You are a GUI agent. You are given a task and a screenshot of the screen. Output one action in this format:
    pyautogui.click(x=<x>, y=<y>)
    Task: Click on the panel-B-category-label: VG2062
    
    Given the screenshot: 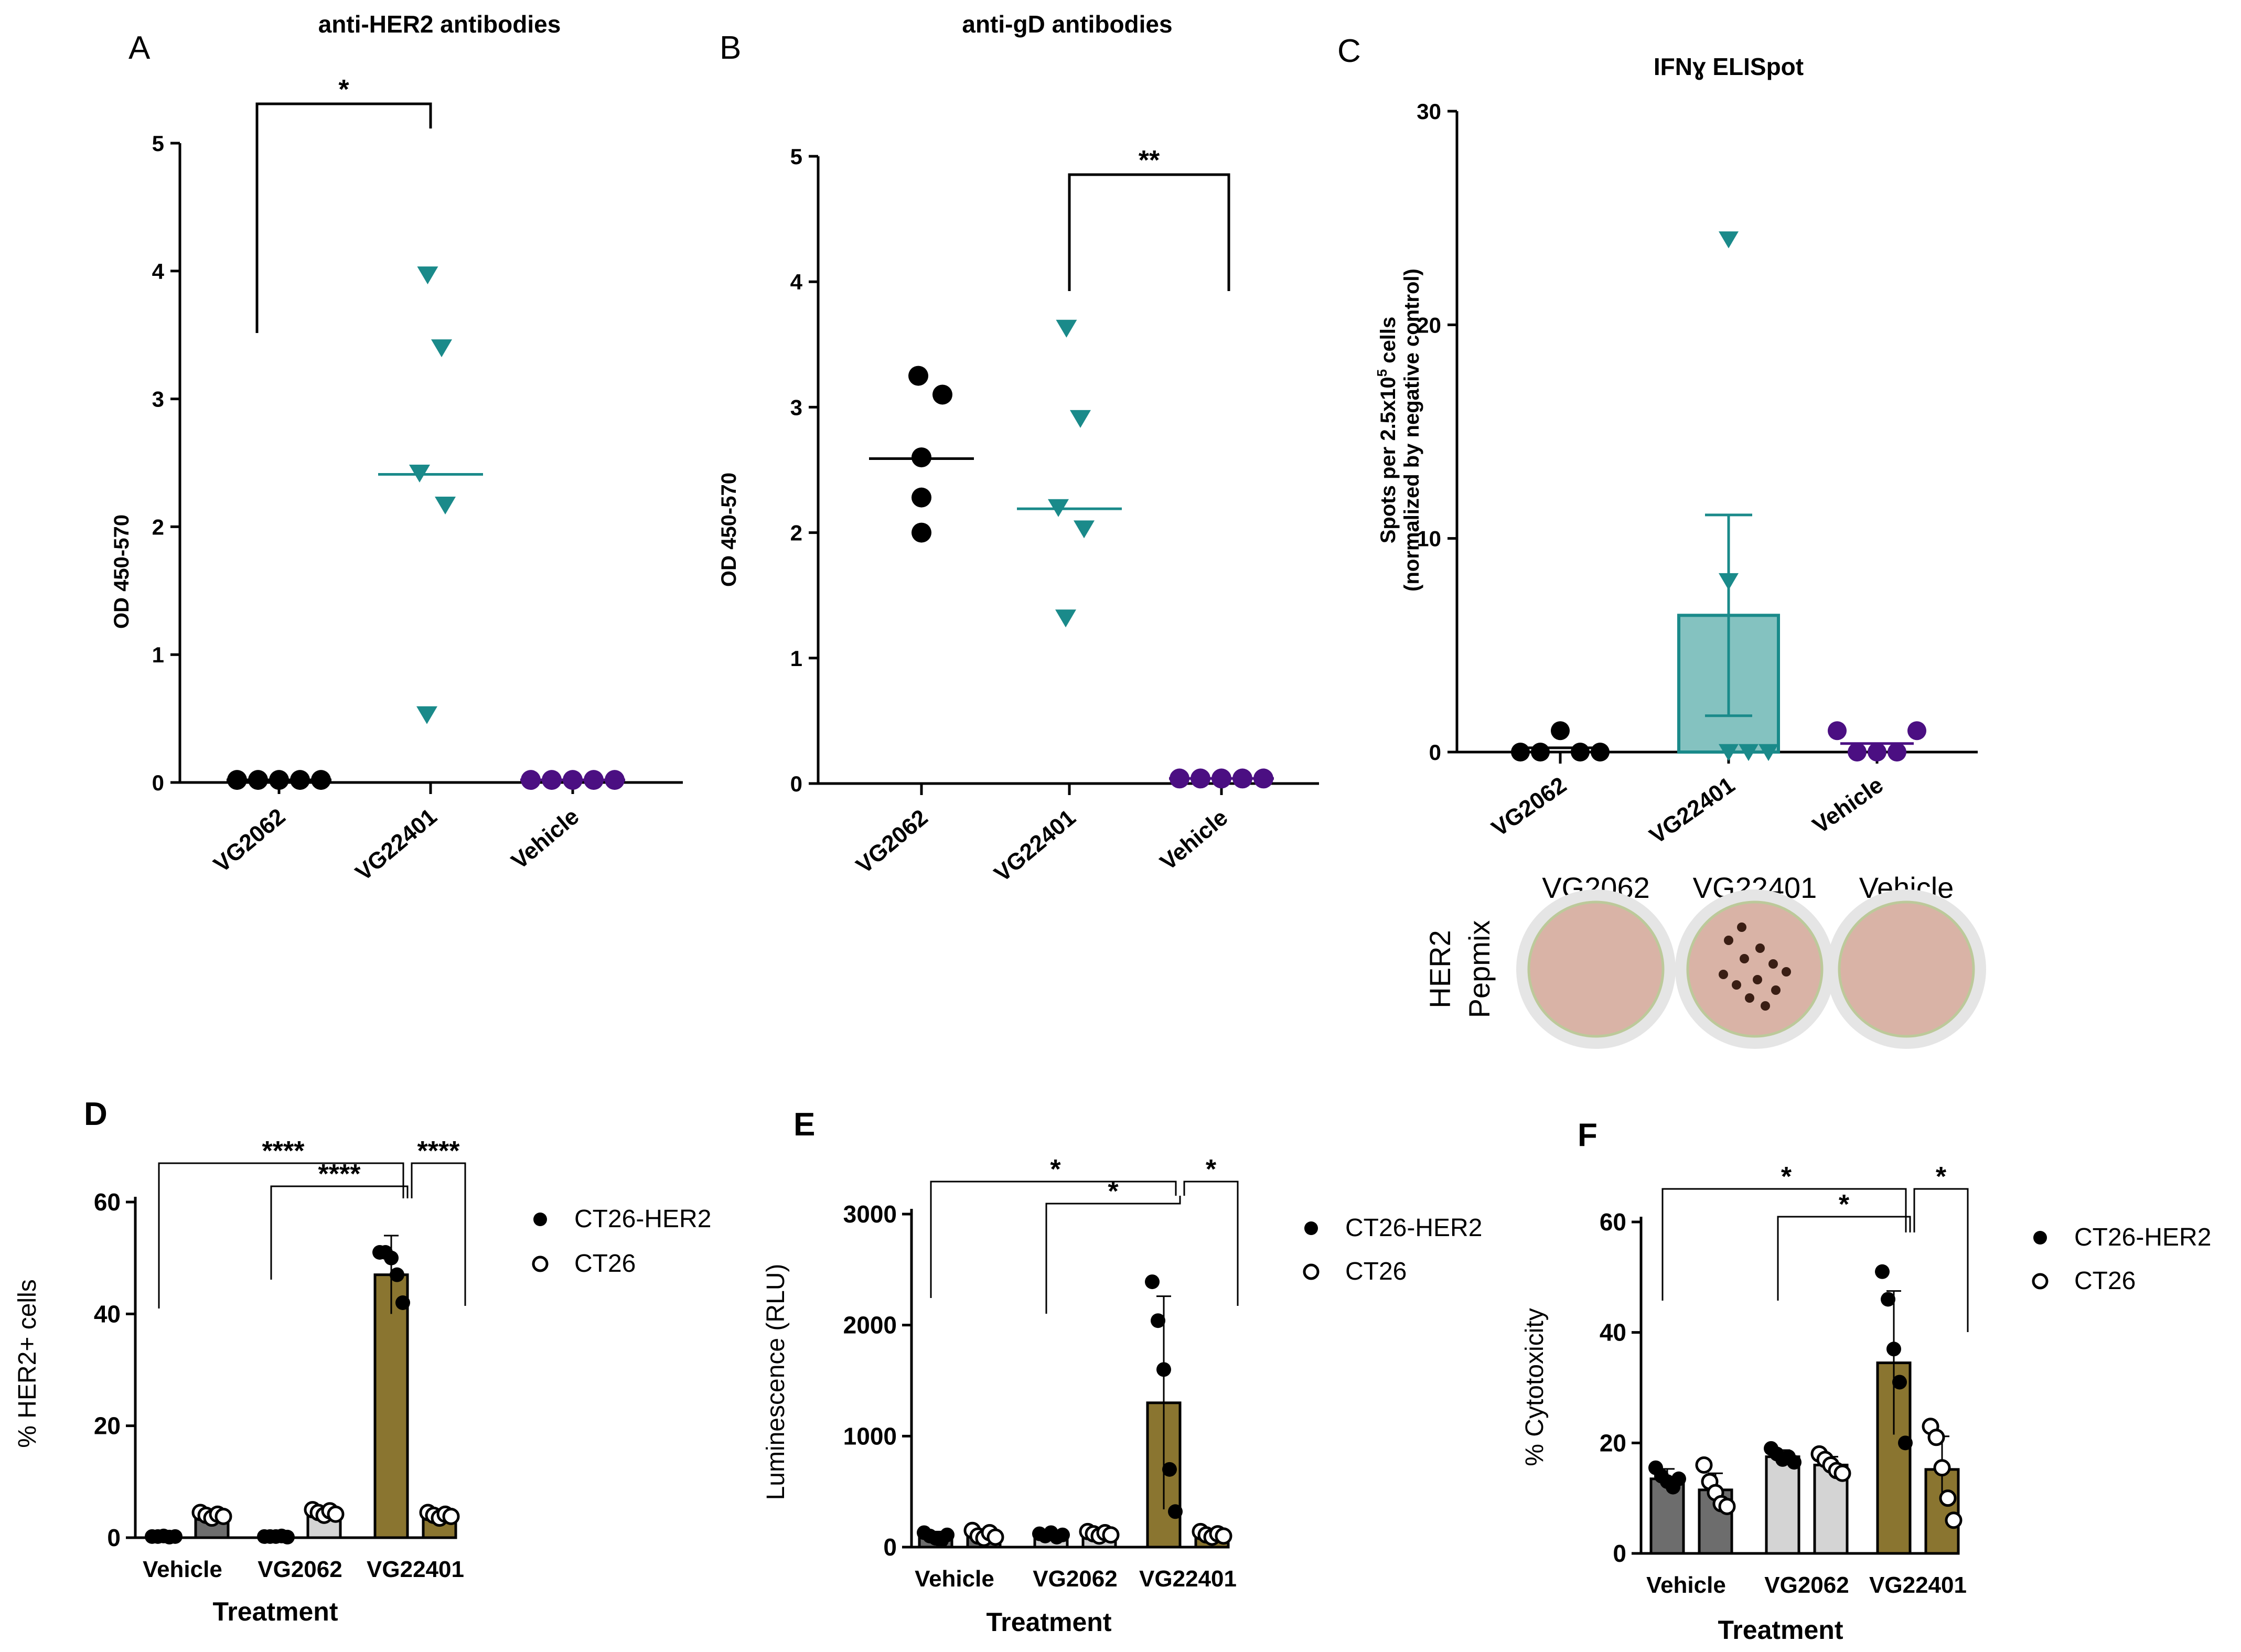 What is the action you would take?
    pyautogui.click(x=891, y=841)
    